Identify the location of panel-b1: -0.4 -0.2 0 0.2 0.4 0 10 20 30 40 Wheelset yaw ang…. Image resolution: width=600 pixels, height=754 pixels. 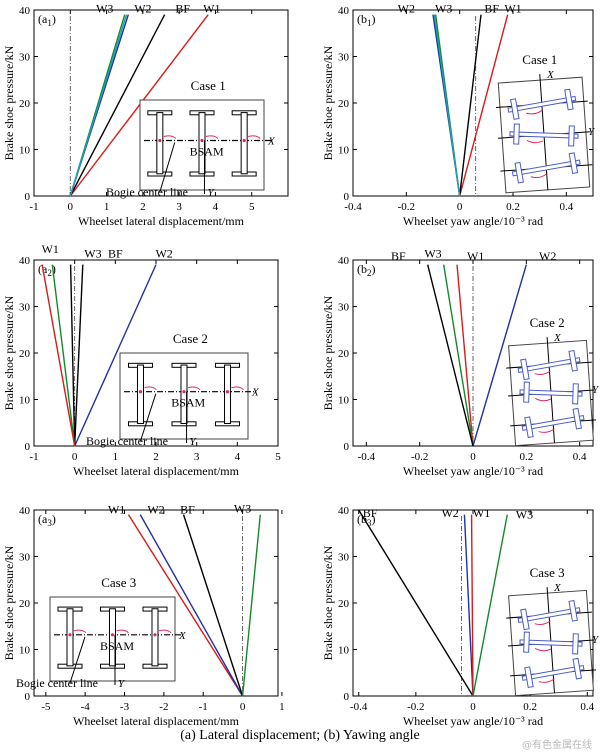
(458, 114).